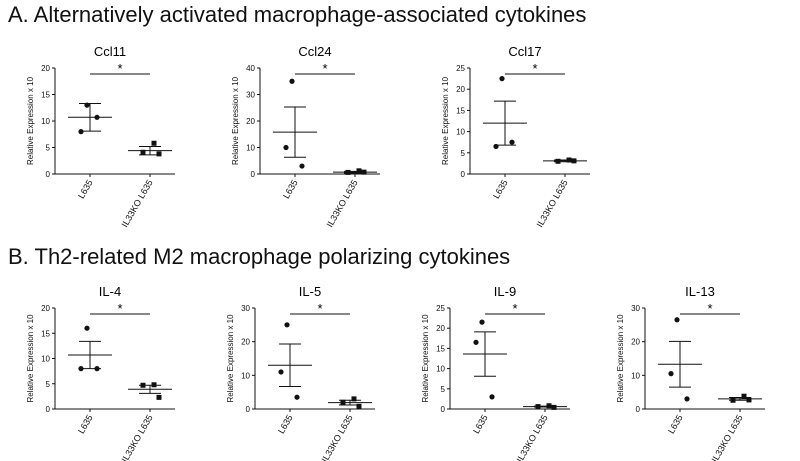  I want to click on panel-title: IL-5, so click(310, 291).